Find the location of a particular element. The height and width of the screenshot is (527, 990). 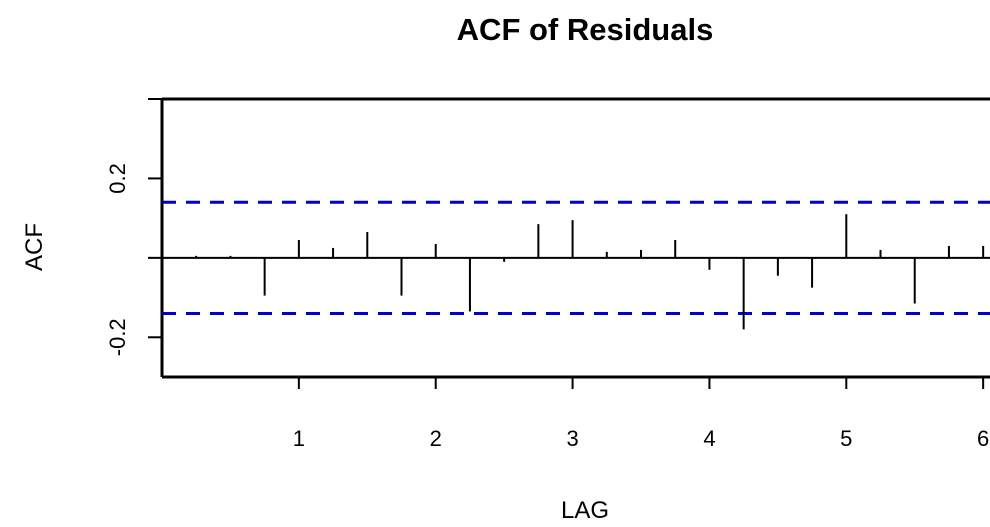

chart-title: ACF of Residuals is located at coordinates (585, 29).